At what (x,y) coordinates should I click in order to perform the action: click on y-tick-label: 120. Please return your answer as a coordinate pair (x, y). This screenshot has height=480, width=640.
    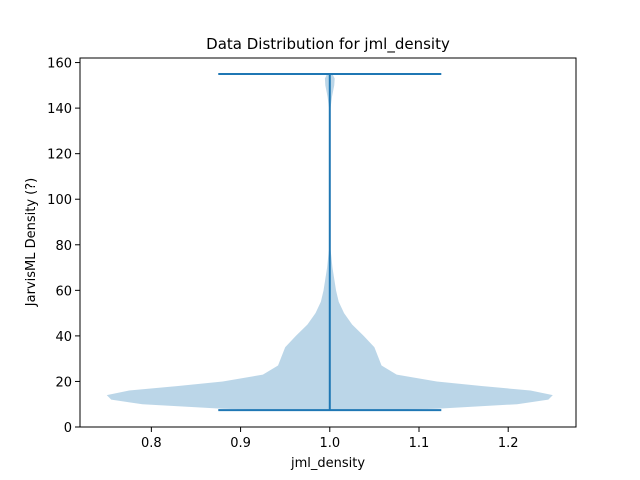
    Looking at the image, I should click on (59, 155).